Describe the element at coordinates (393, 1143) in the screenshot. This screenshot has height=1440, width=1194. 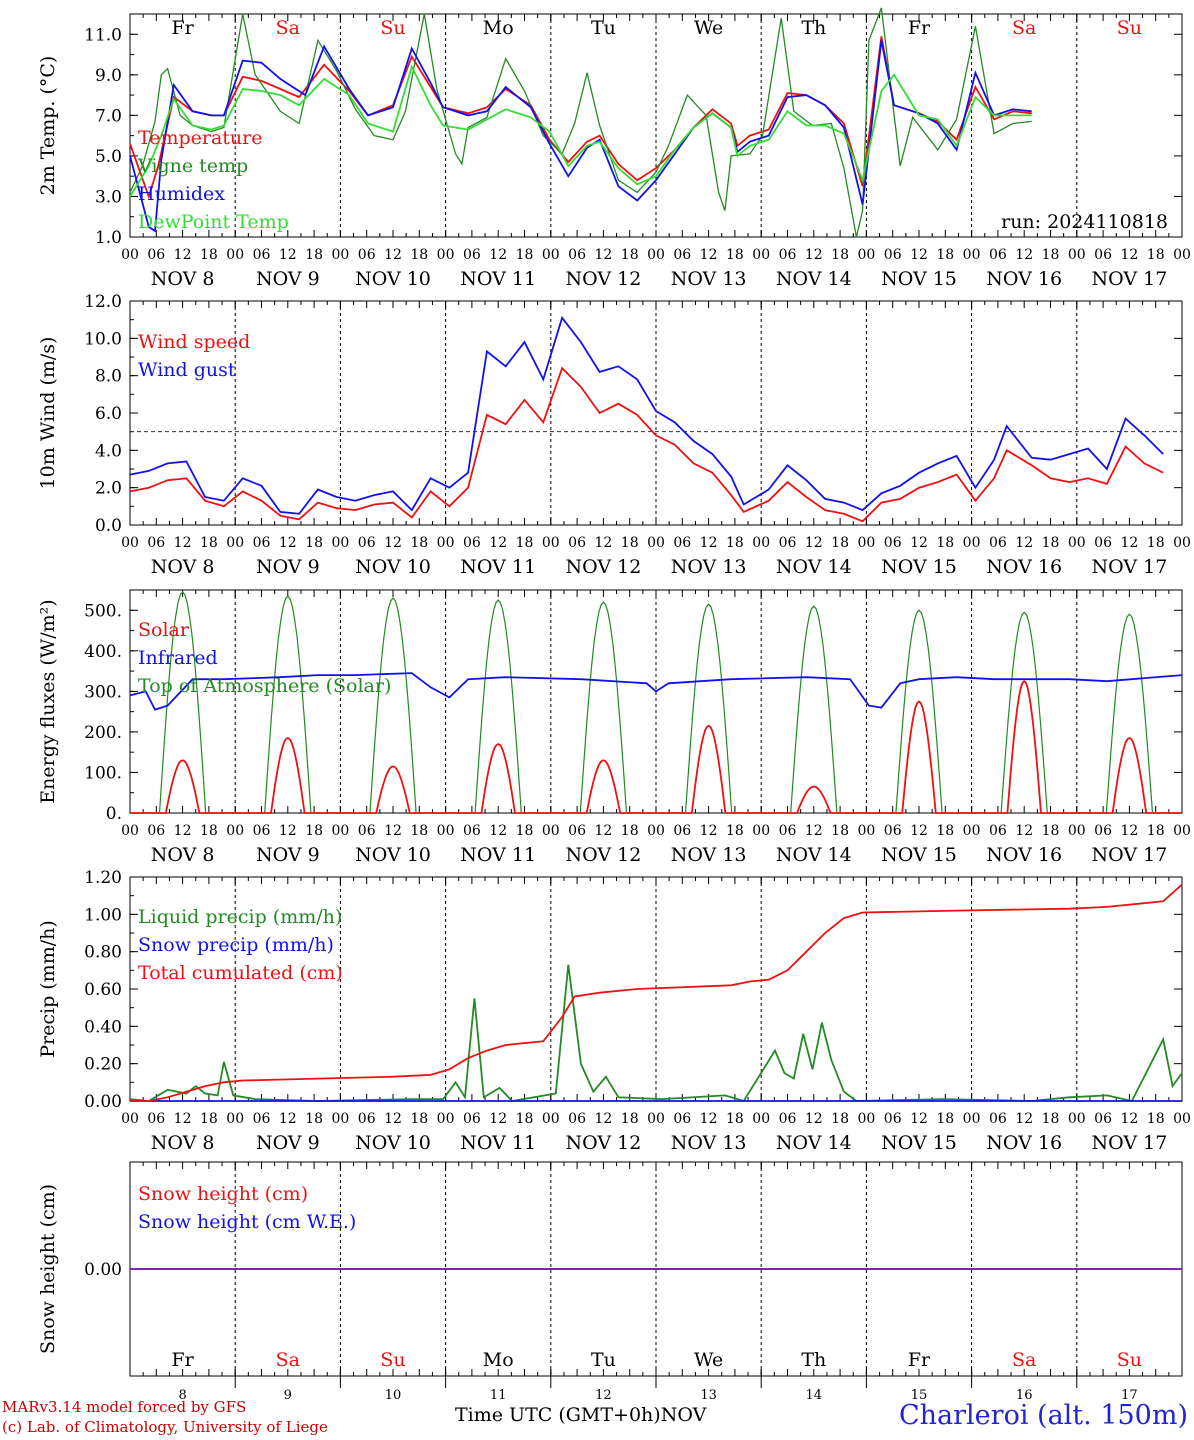
I see `date-label: NOV 10` at that location.